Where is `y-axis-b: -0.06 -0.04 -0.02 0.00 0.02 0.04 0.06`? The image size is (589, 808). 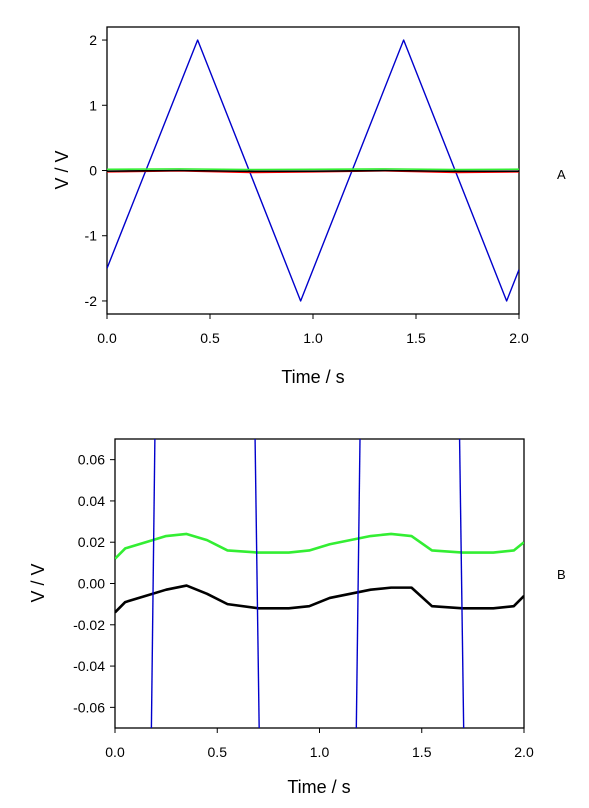 y-axis-b: -0.06 -0.04 -0.02 0.00 0.02 0.04 0.06 is located at coordinates (94, 583).